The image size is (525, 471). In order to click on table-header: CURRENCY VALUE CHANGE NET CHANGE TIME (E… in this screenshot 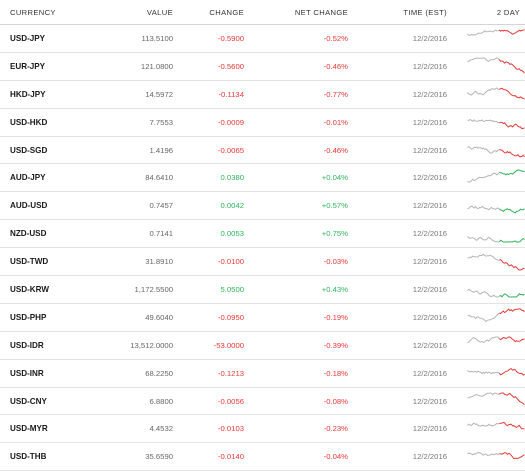, I will do `click(262, 12)`.